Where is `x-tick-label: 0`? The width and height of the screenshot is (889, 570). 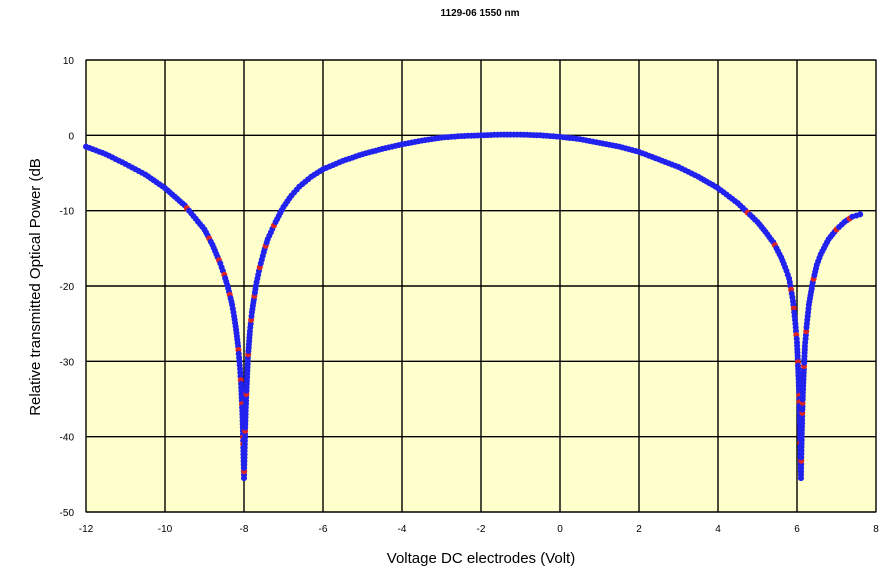 x-tick-label: 0 is located at coordinates (560, 529).